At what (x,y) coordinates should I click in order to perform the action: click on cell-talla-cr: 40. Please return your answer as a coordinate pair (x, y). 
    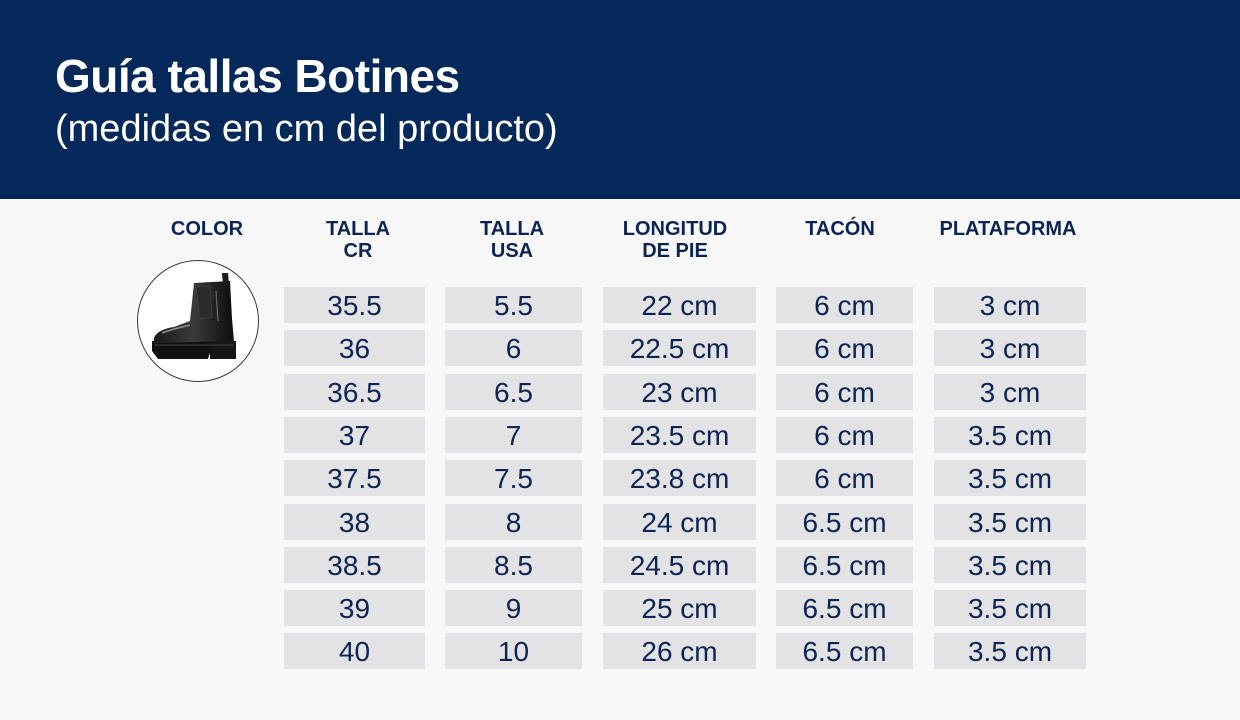
    Looking at the image, I should click on (354, 651).